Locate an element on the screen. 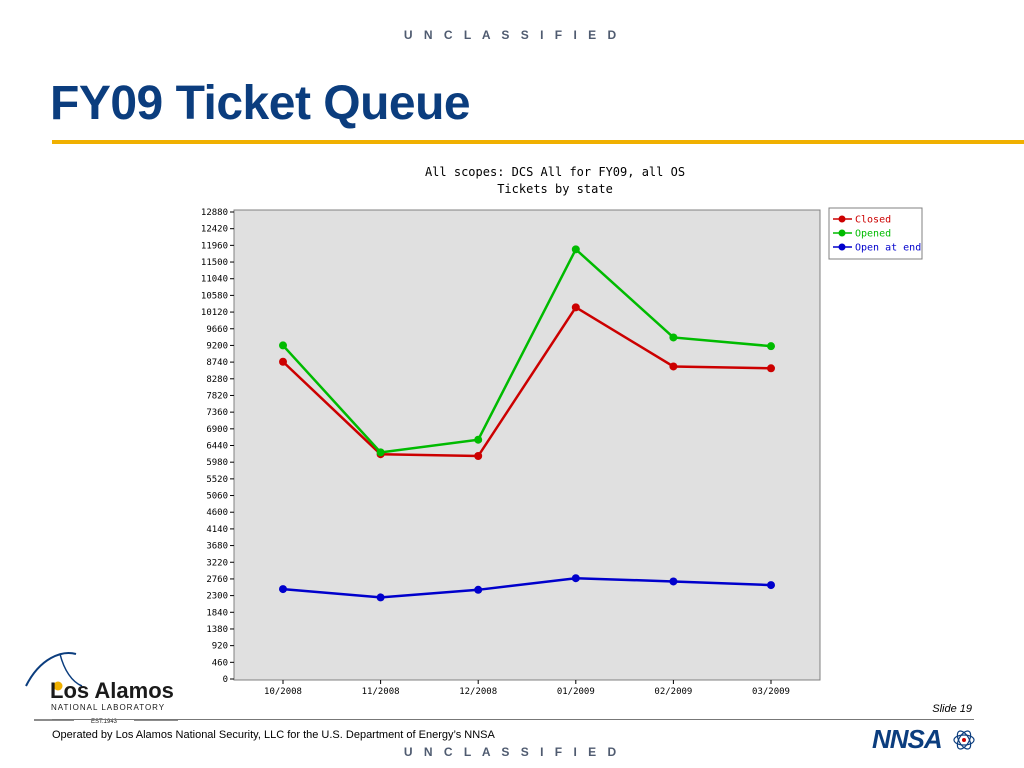 The width and height of the screenshot is (1024, 768). legend-marker-closed is located at coordinates (842, 219).